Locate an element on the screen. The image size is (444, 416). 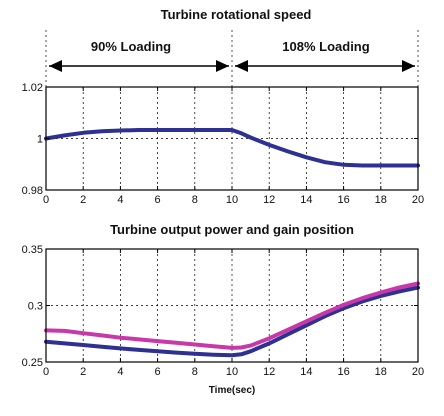
y-tick-label: 0.3 is located at coordinates (35, 307).